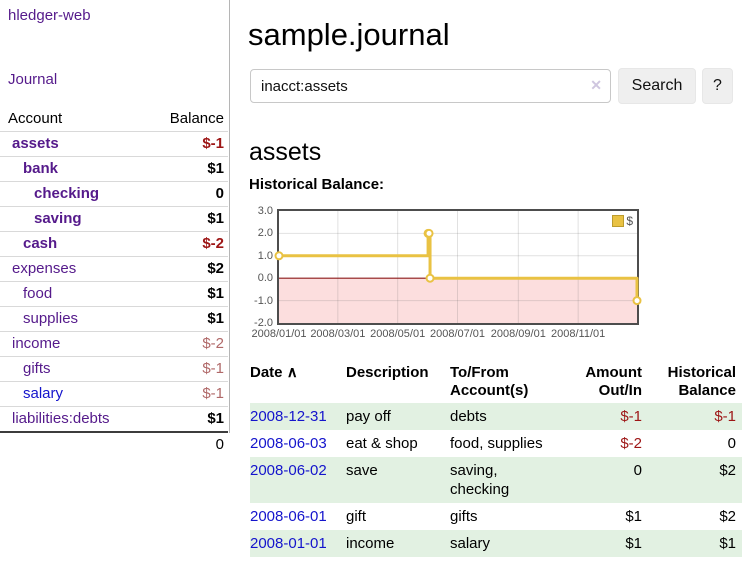 The height and width of the screenshot is (582, 742). Describe the element at coordinates (457, 334) in the screenshot. I see `x-axis-label: 2008/07/01` at that location.